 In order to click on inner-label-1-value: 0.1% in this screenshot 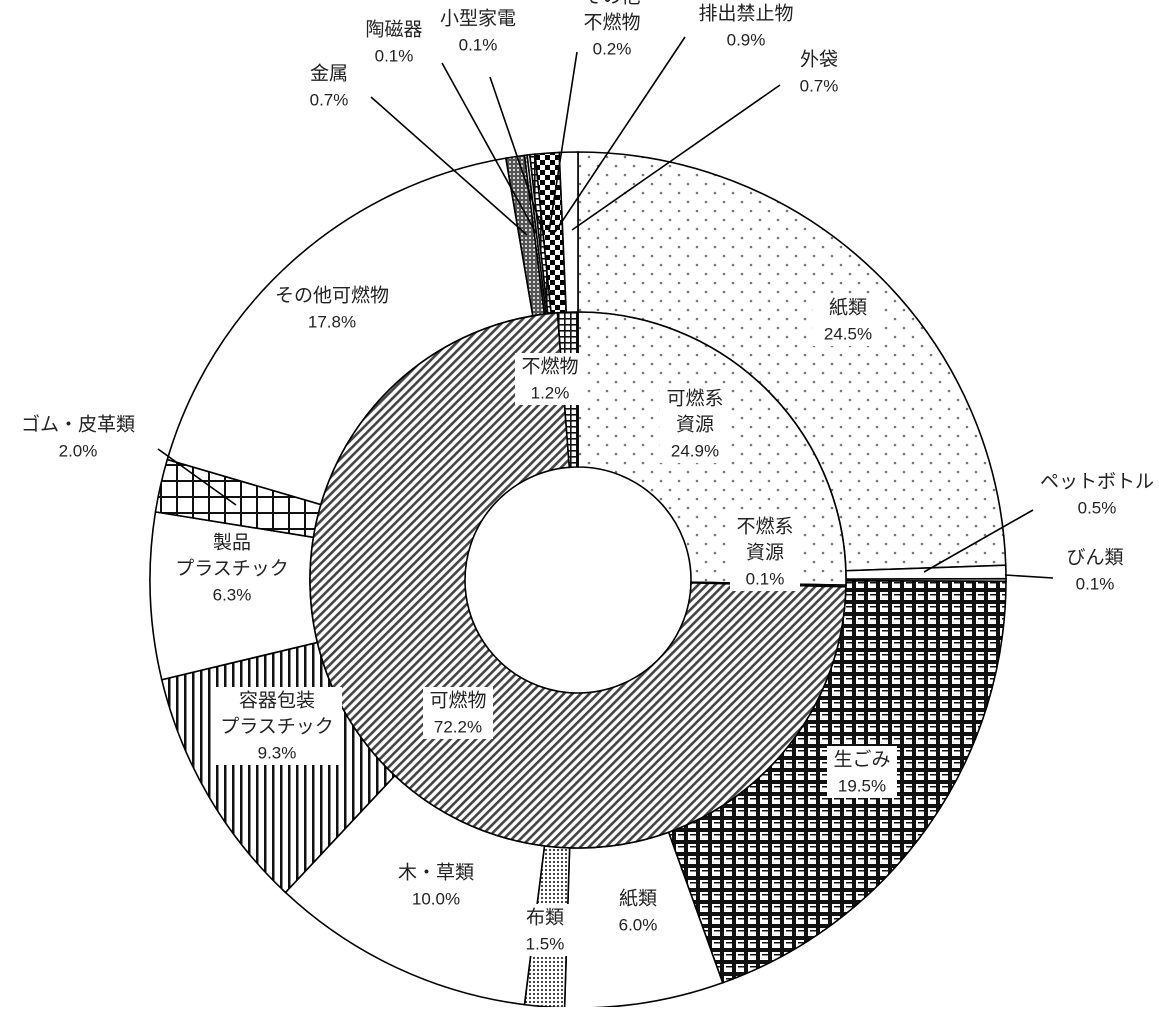, I will do `click(765, 579)`.